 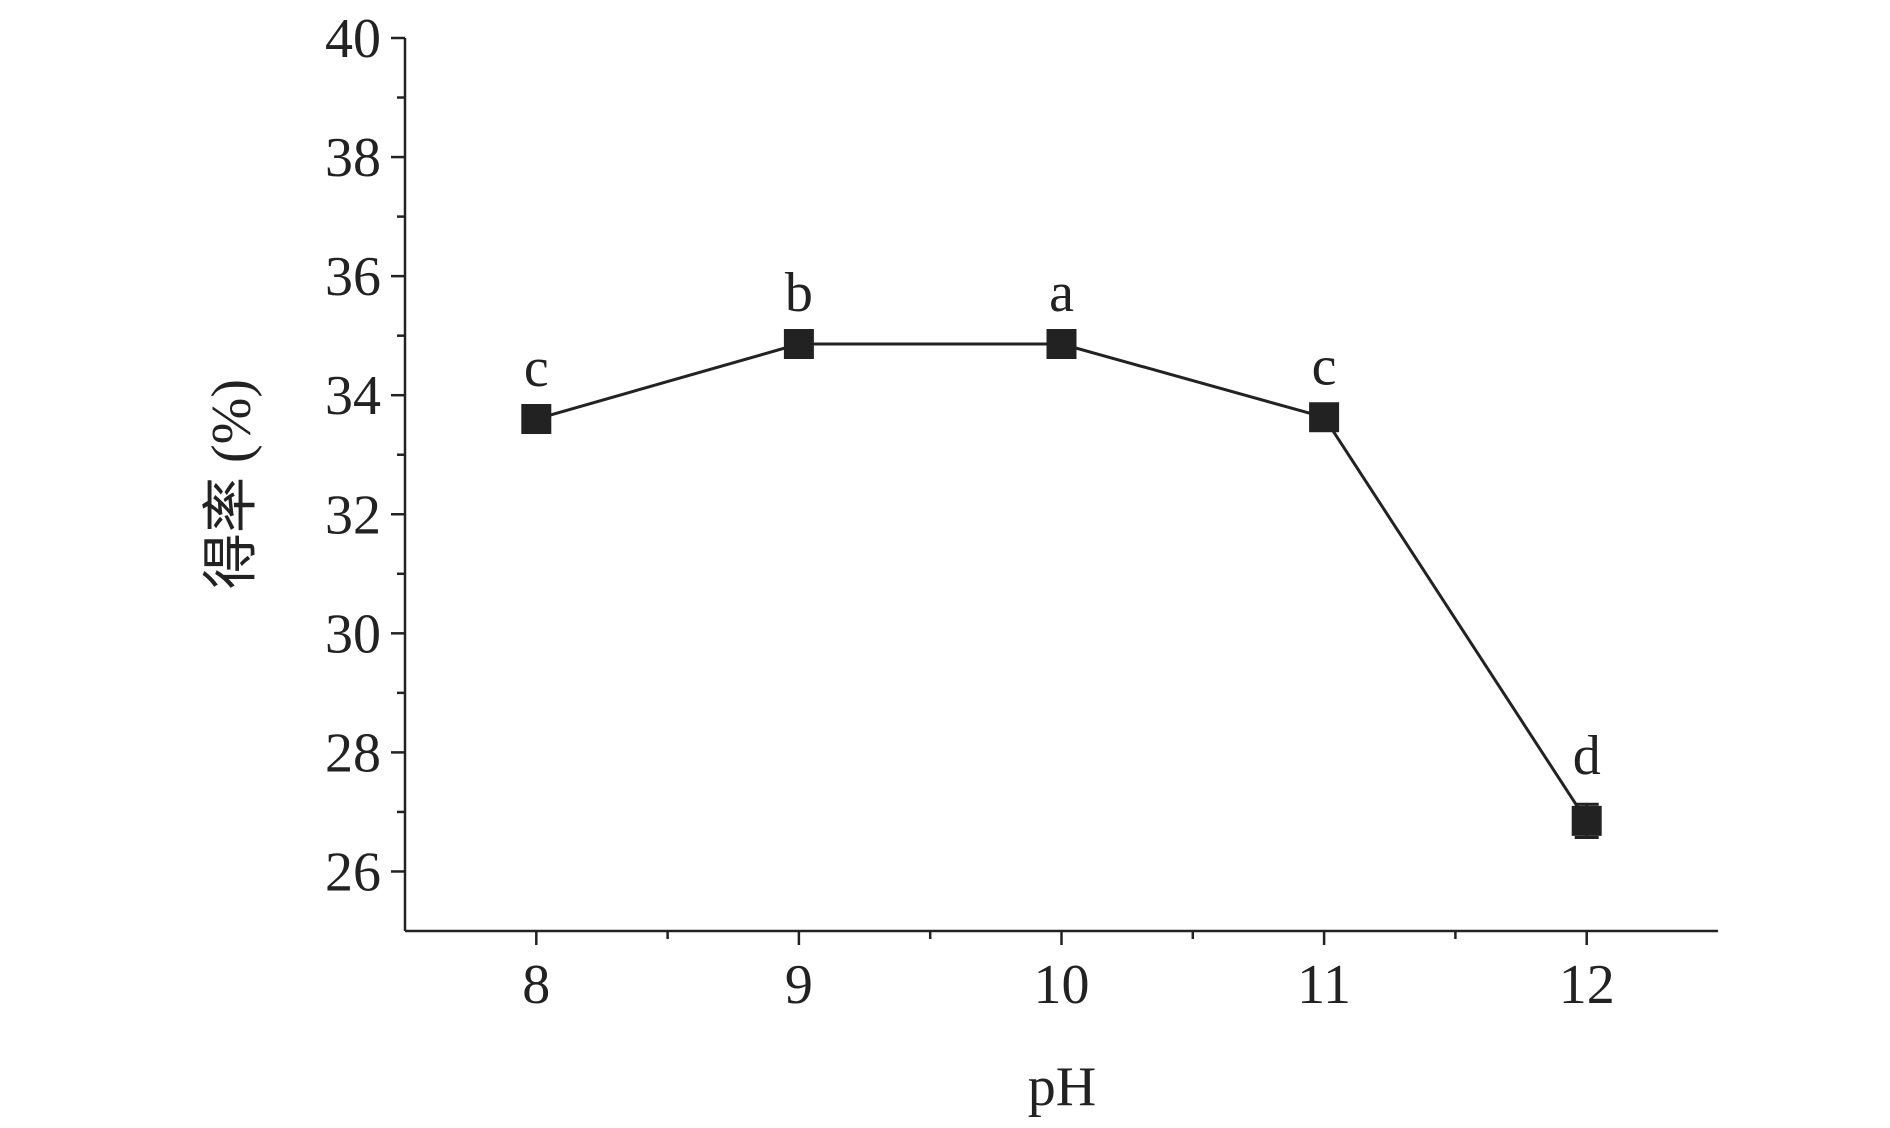 What do you see at coordinates (353, 872) in the screenshot?
I see `y-tick-label: 26` at bounding box center [353, 872].